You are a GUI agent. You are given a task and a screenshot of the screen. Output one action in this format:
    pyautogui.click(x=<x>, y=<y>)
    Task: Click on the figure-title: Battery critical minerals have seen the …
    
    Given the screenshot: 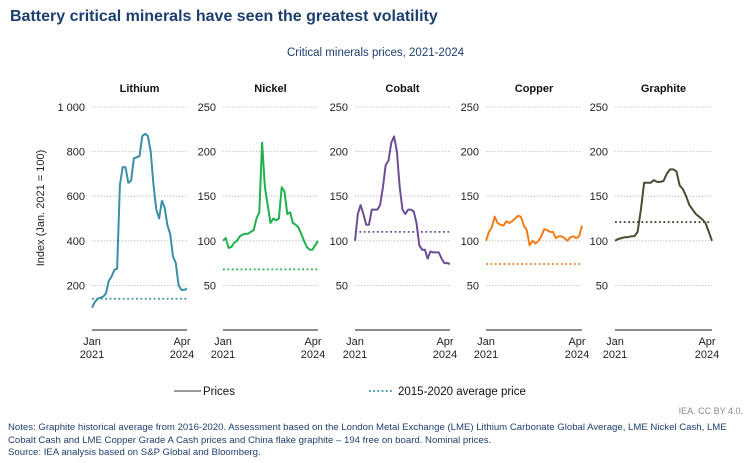 What is the action you would take?
    pyautogui.click(x=224, y=16)
    